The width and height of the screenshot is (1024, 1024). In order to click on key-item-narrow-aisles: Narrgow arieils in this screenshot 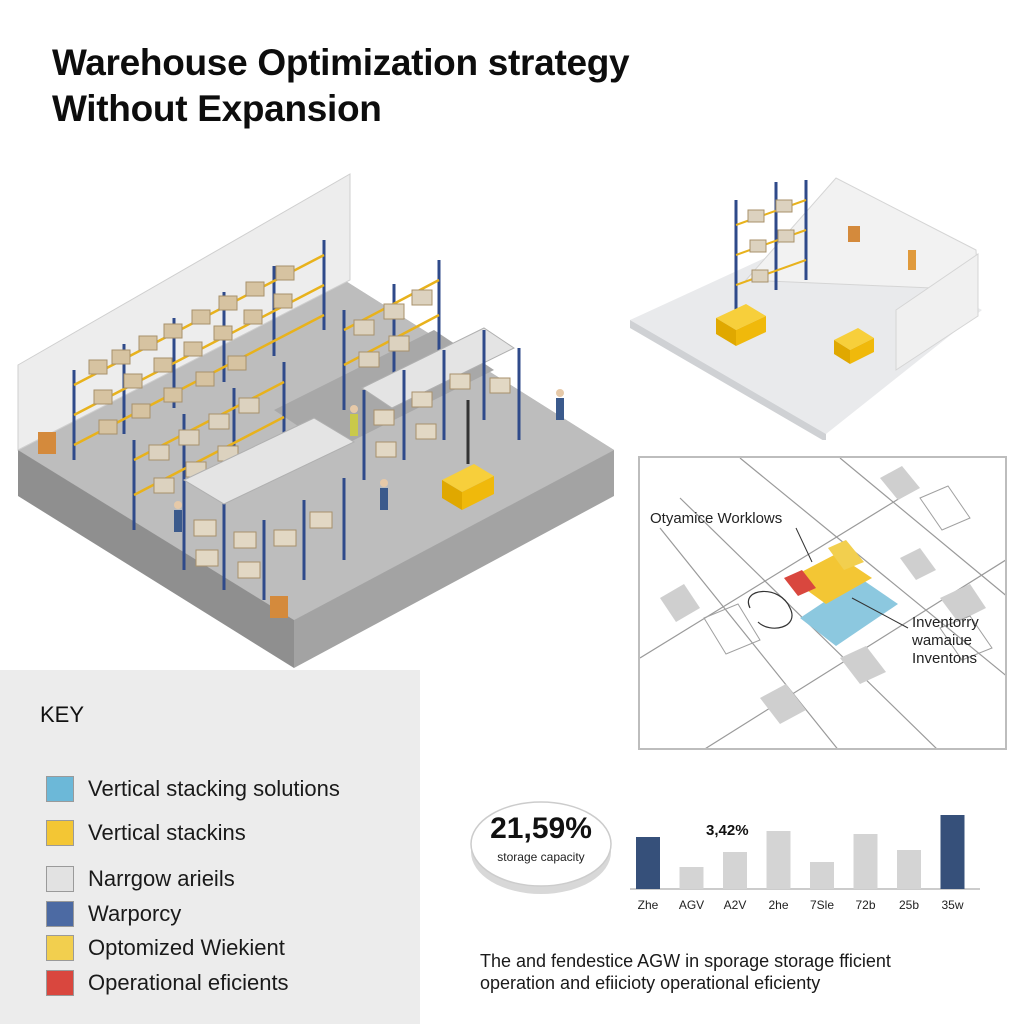, I will do `click(140, 879)`.